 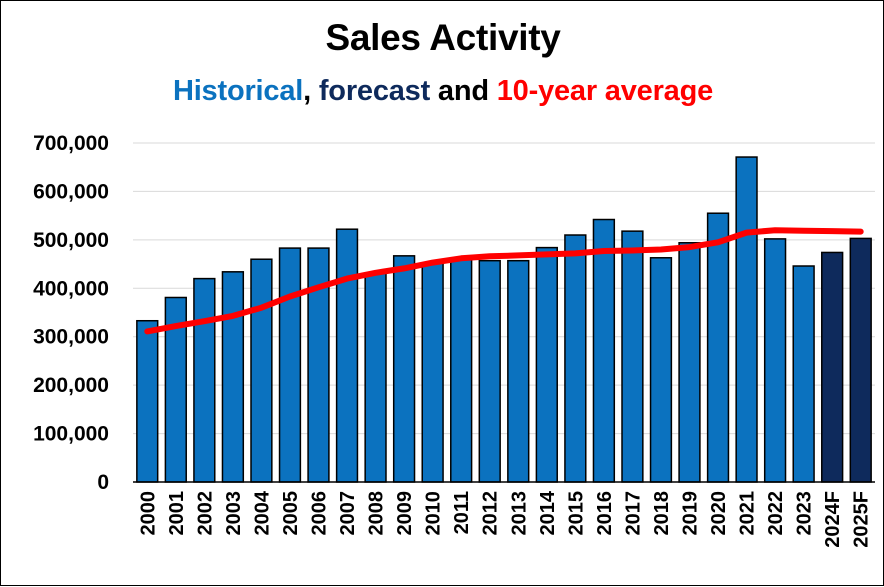 What do you see at coordinates (633, 513) in the screenshot?
I see `x-tick-label: 2017` at bounding box center [633, 513].